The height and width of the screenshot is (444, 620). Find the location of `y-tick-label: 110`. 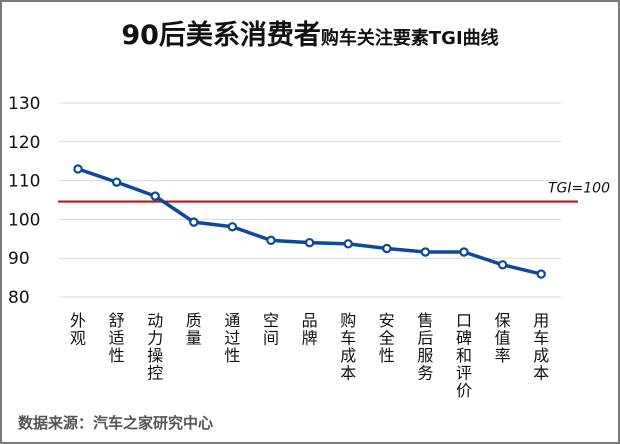

y-tick-label: 110 is located at coordinates (24, 182).